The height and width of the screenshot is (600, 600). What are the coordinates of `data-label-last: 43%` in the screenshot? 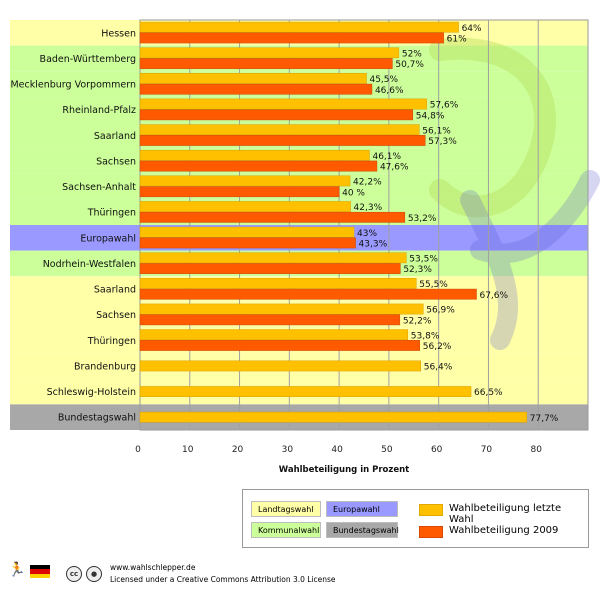 It's located at (367, 234).